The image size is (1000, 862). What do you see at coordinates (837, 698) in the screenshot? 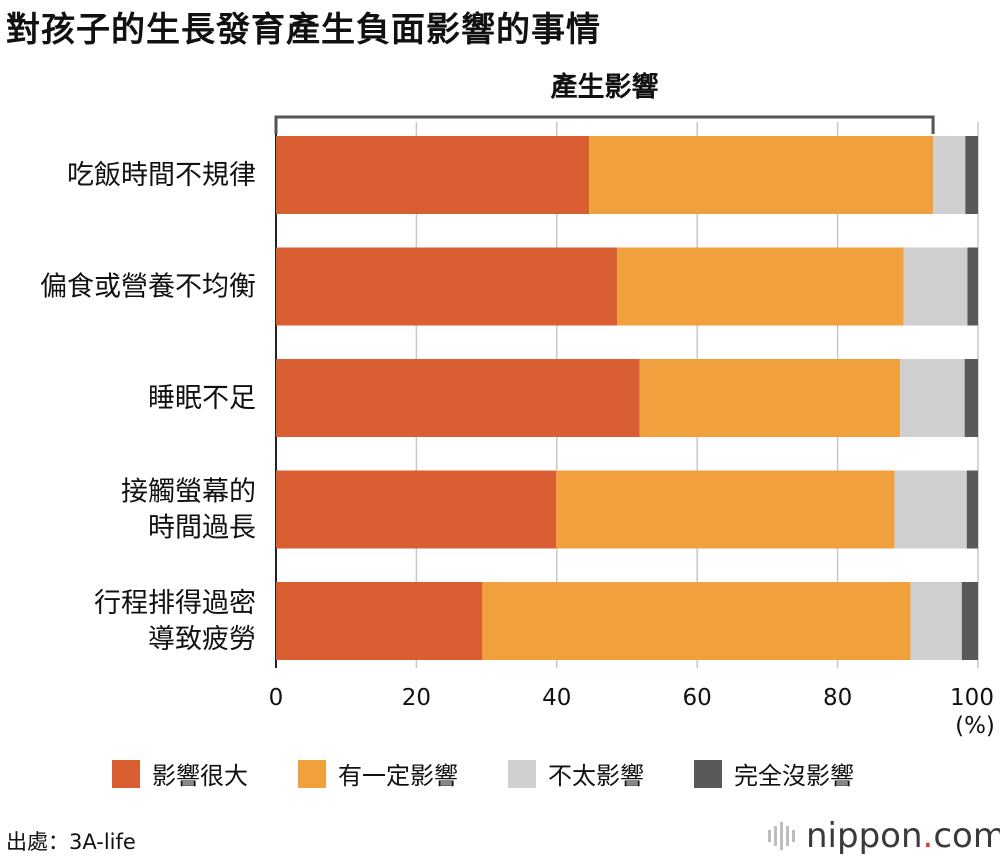
I see `x-tick-label: 80` at bounding box center [837, 698].